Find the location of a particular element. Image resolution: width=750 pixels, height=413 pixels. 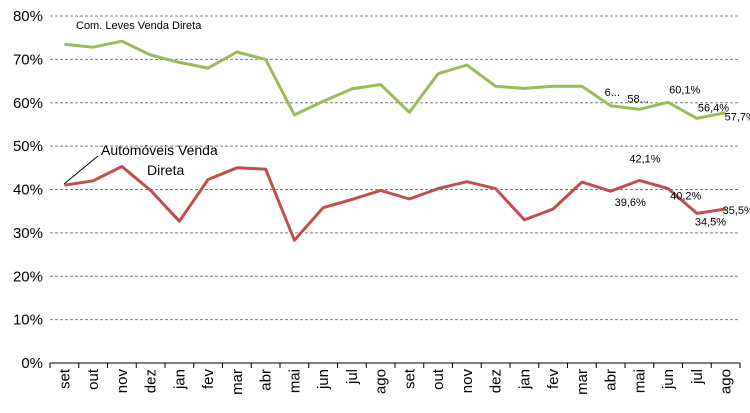

x-axis is located at coordinates (395, 365).